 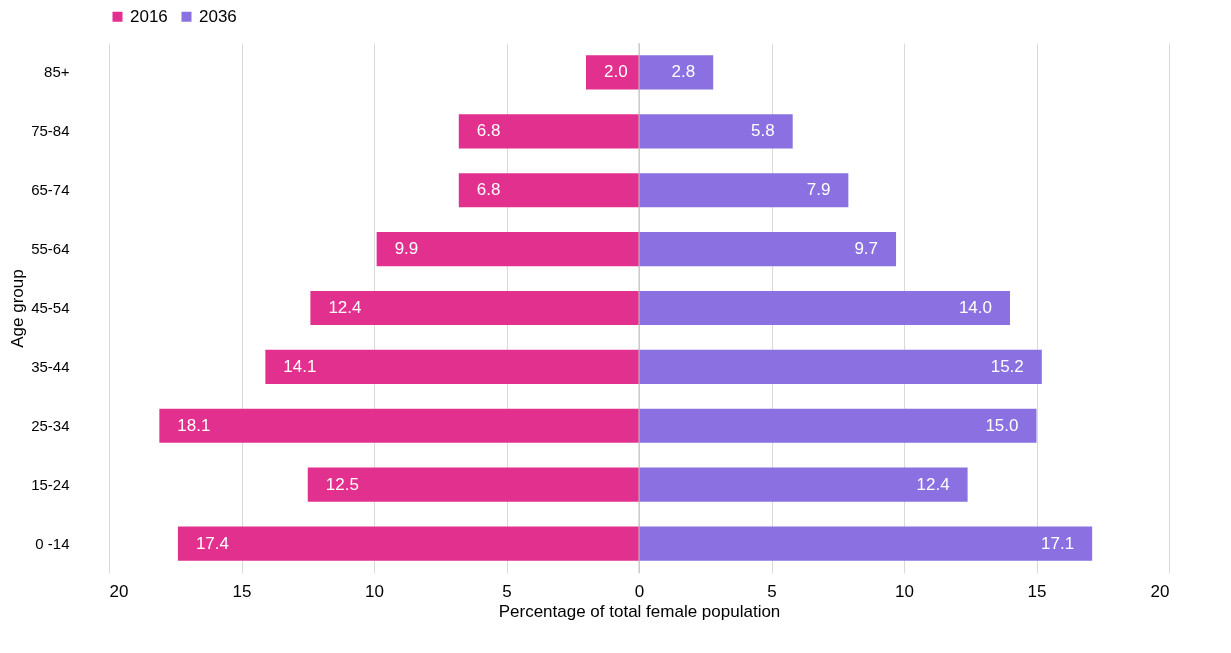 What do you see at coordinates (50, 425) in the screenshot?
I see `y-tick-label: 25-34` at bounding box center [50, 425].